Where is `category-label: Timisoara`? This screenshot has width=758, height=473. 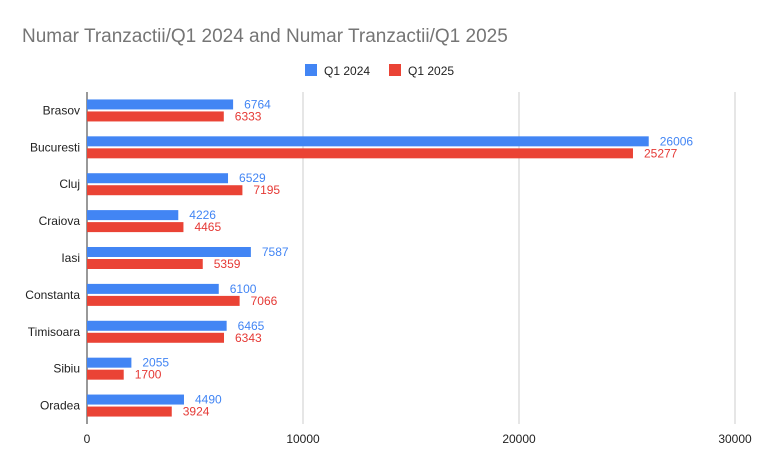
category-label: Timisoara is located at coordinates (54, 332).